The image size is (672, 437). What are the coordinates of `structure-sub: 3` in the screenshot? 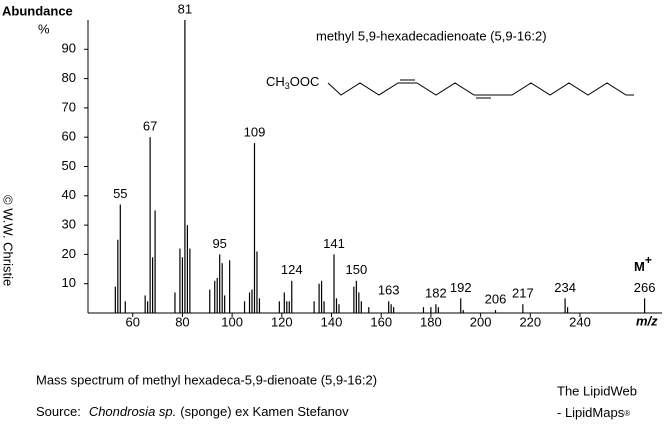 It's located at (287, 86).